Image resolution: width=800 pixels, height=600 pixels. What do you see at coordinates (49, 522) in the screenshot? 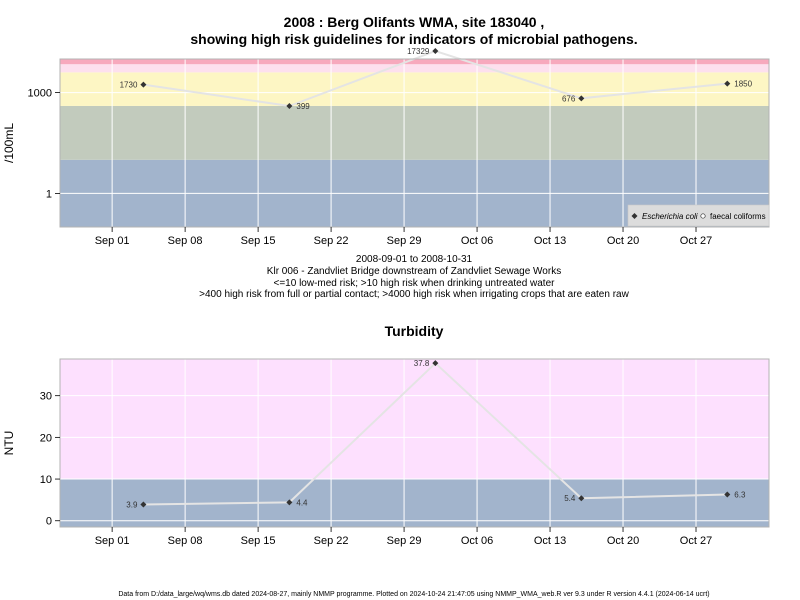
I see `y-tick-label: 0` at bounding box center [49, 522].